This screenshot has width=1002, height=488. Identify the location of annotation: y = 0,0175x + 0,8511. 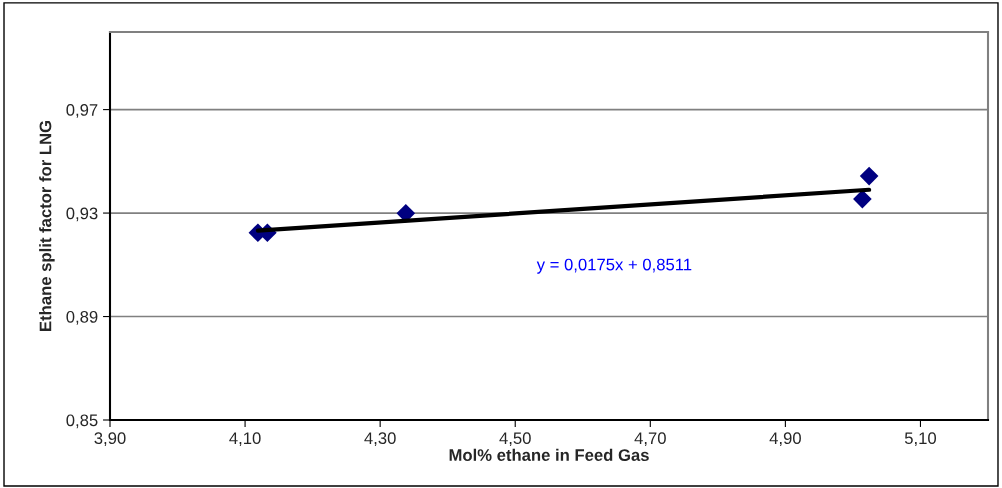
(614, 266).